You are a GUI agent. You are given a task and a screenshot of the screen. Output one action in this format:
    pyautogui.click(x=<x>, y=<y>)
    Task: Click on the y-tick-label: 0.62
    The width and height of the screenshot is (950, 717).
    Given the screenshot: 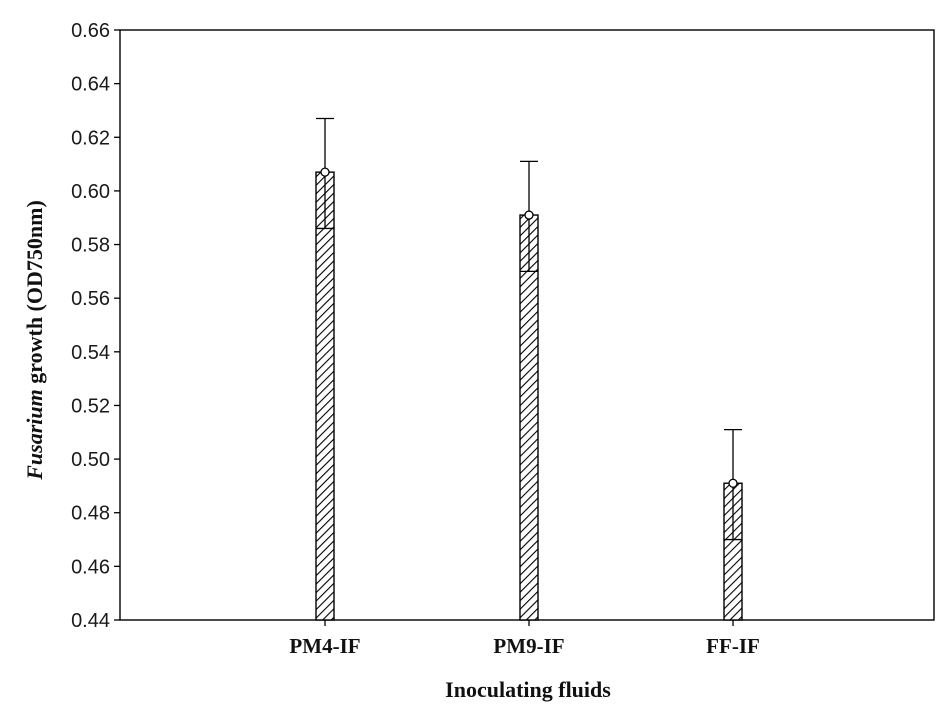 What is the action you would take?
    pyautogui.click(x=90, y=138)
    